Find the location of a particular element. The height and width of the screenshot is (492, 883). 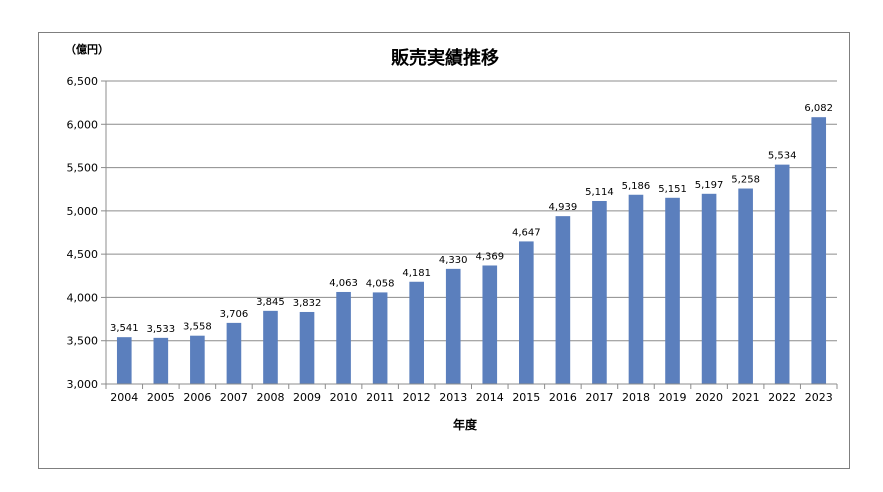

x-tick-label-2021: 2021 is located at coordinates (746, 397).